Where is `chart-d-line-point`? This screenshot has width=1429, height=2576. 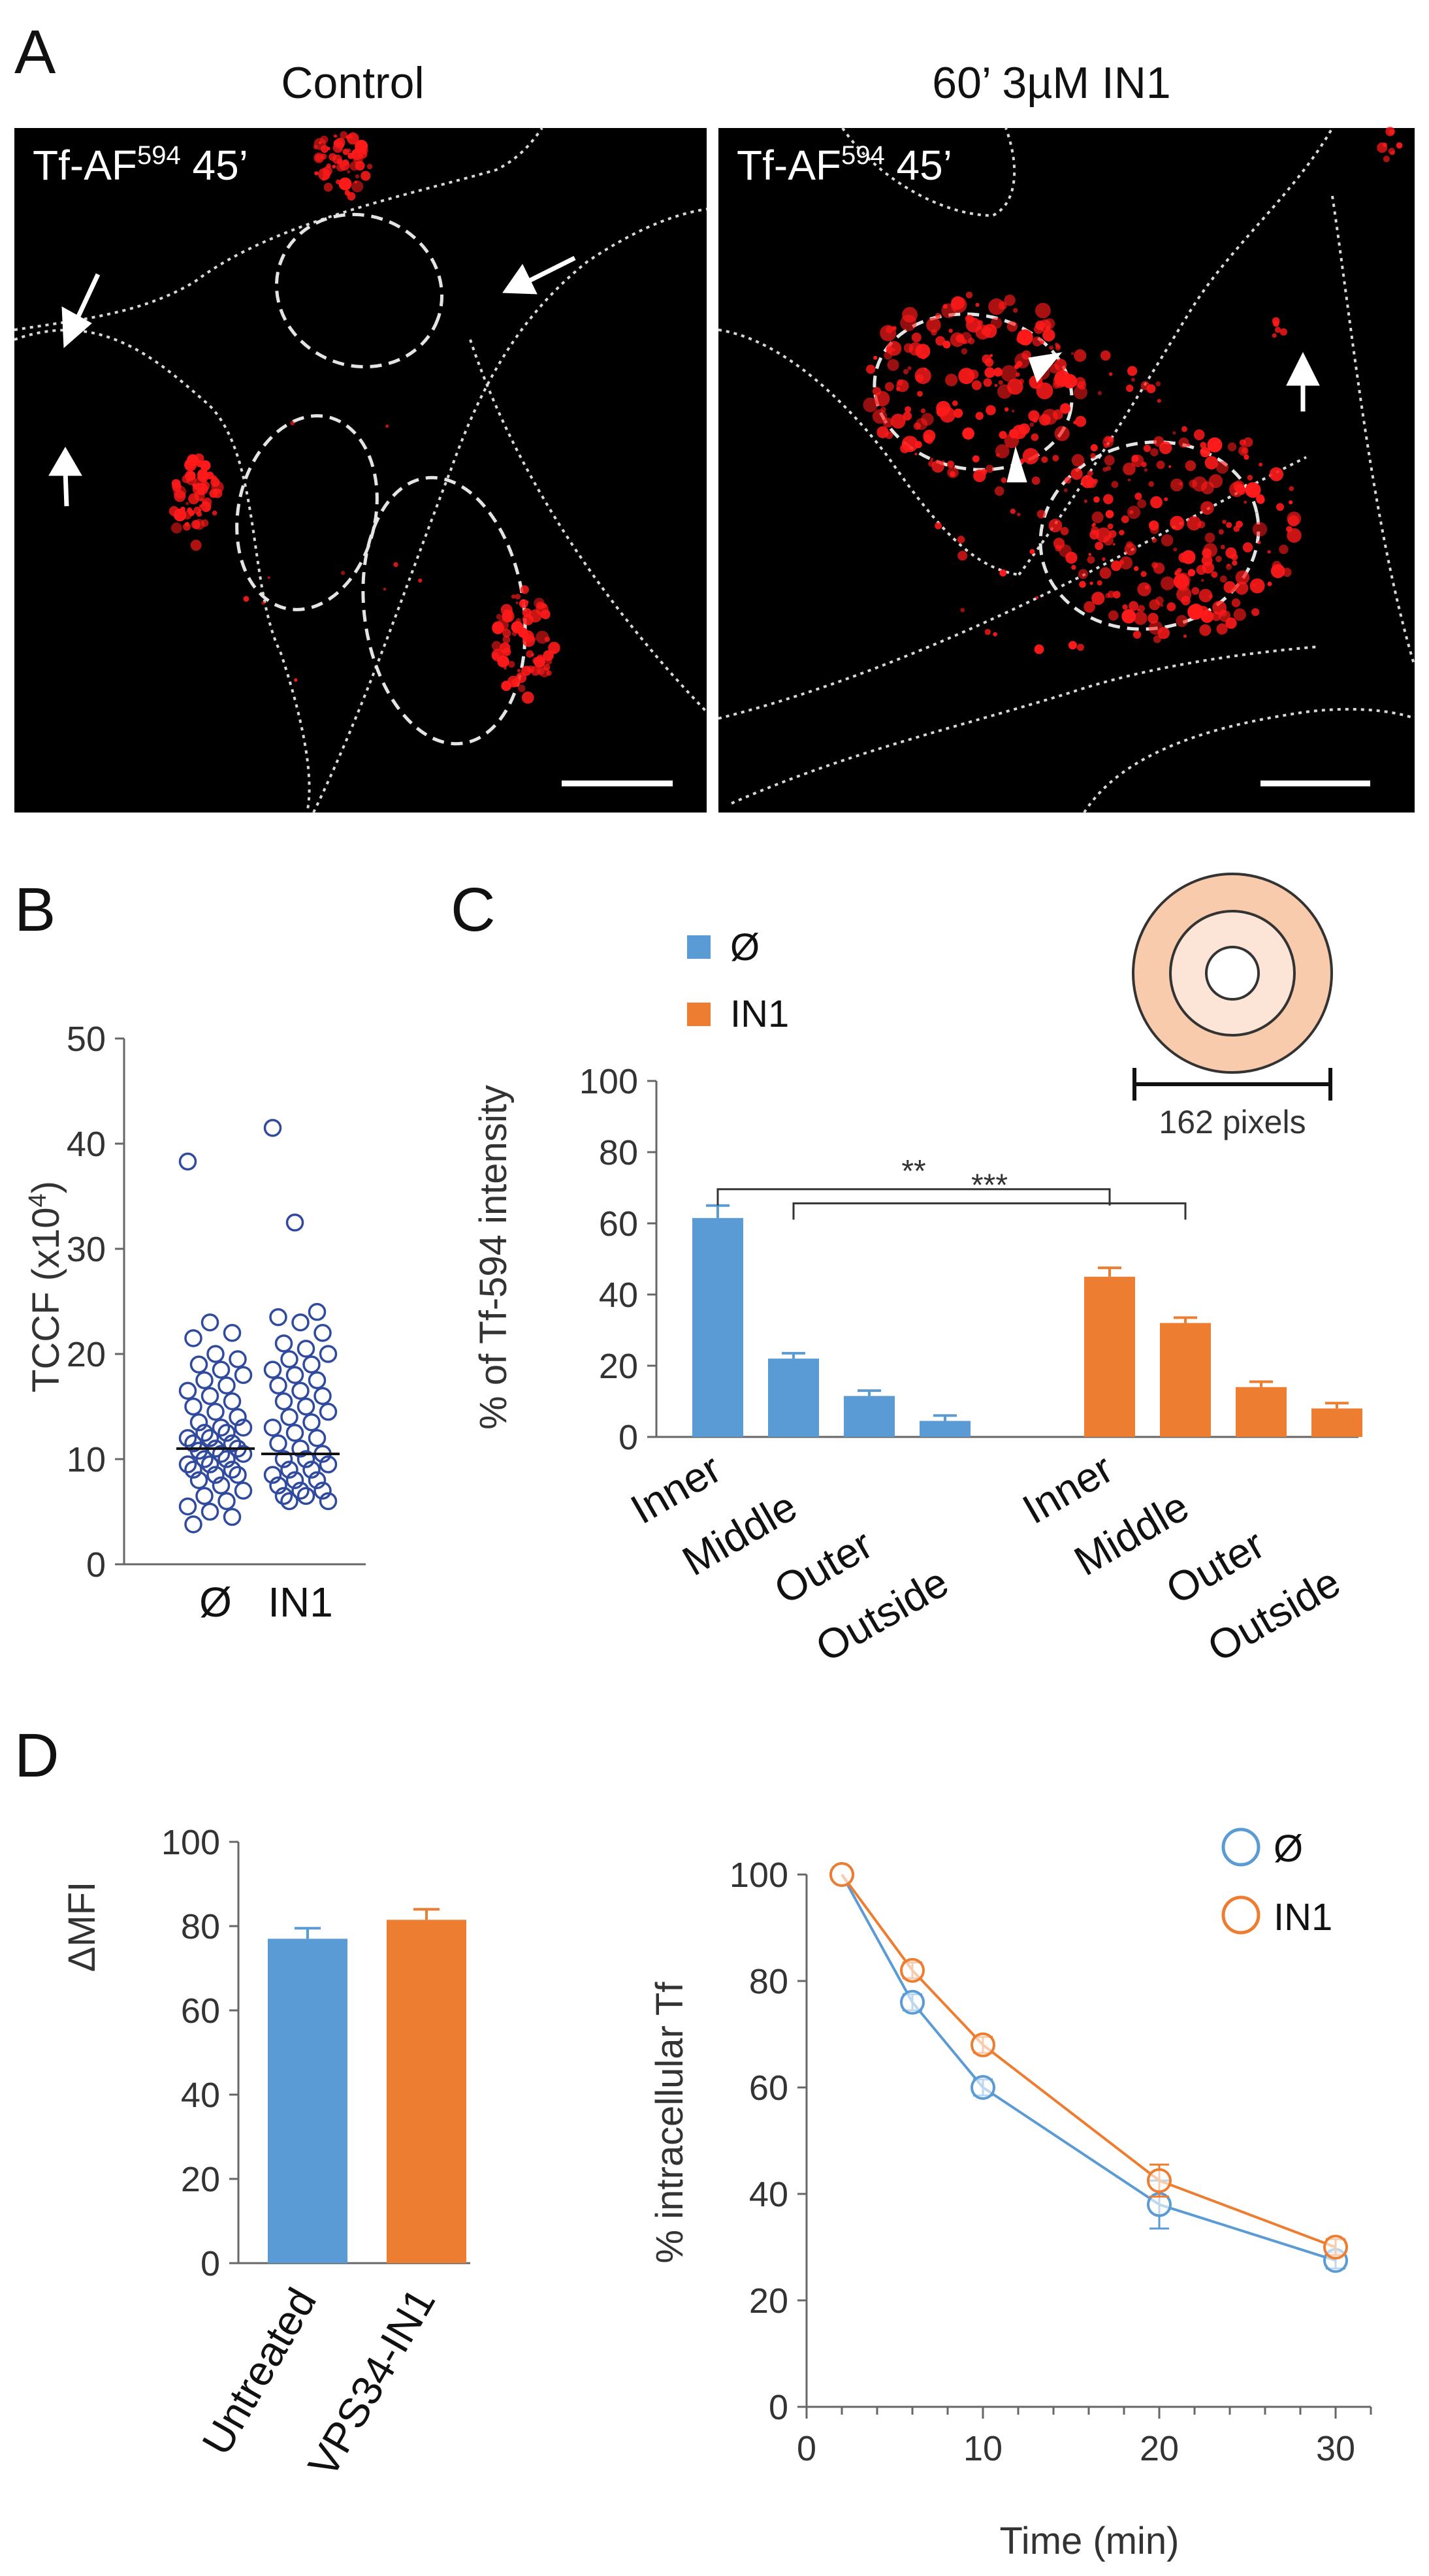
chart-d-line-point is located at coordinates (1335, 2247).